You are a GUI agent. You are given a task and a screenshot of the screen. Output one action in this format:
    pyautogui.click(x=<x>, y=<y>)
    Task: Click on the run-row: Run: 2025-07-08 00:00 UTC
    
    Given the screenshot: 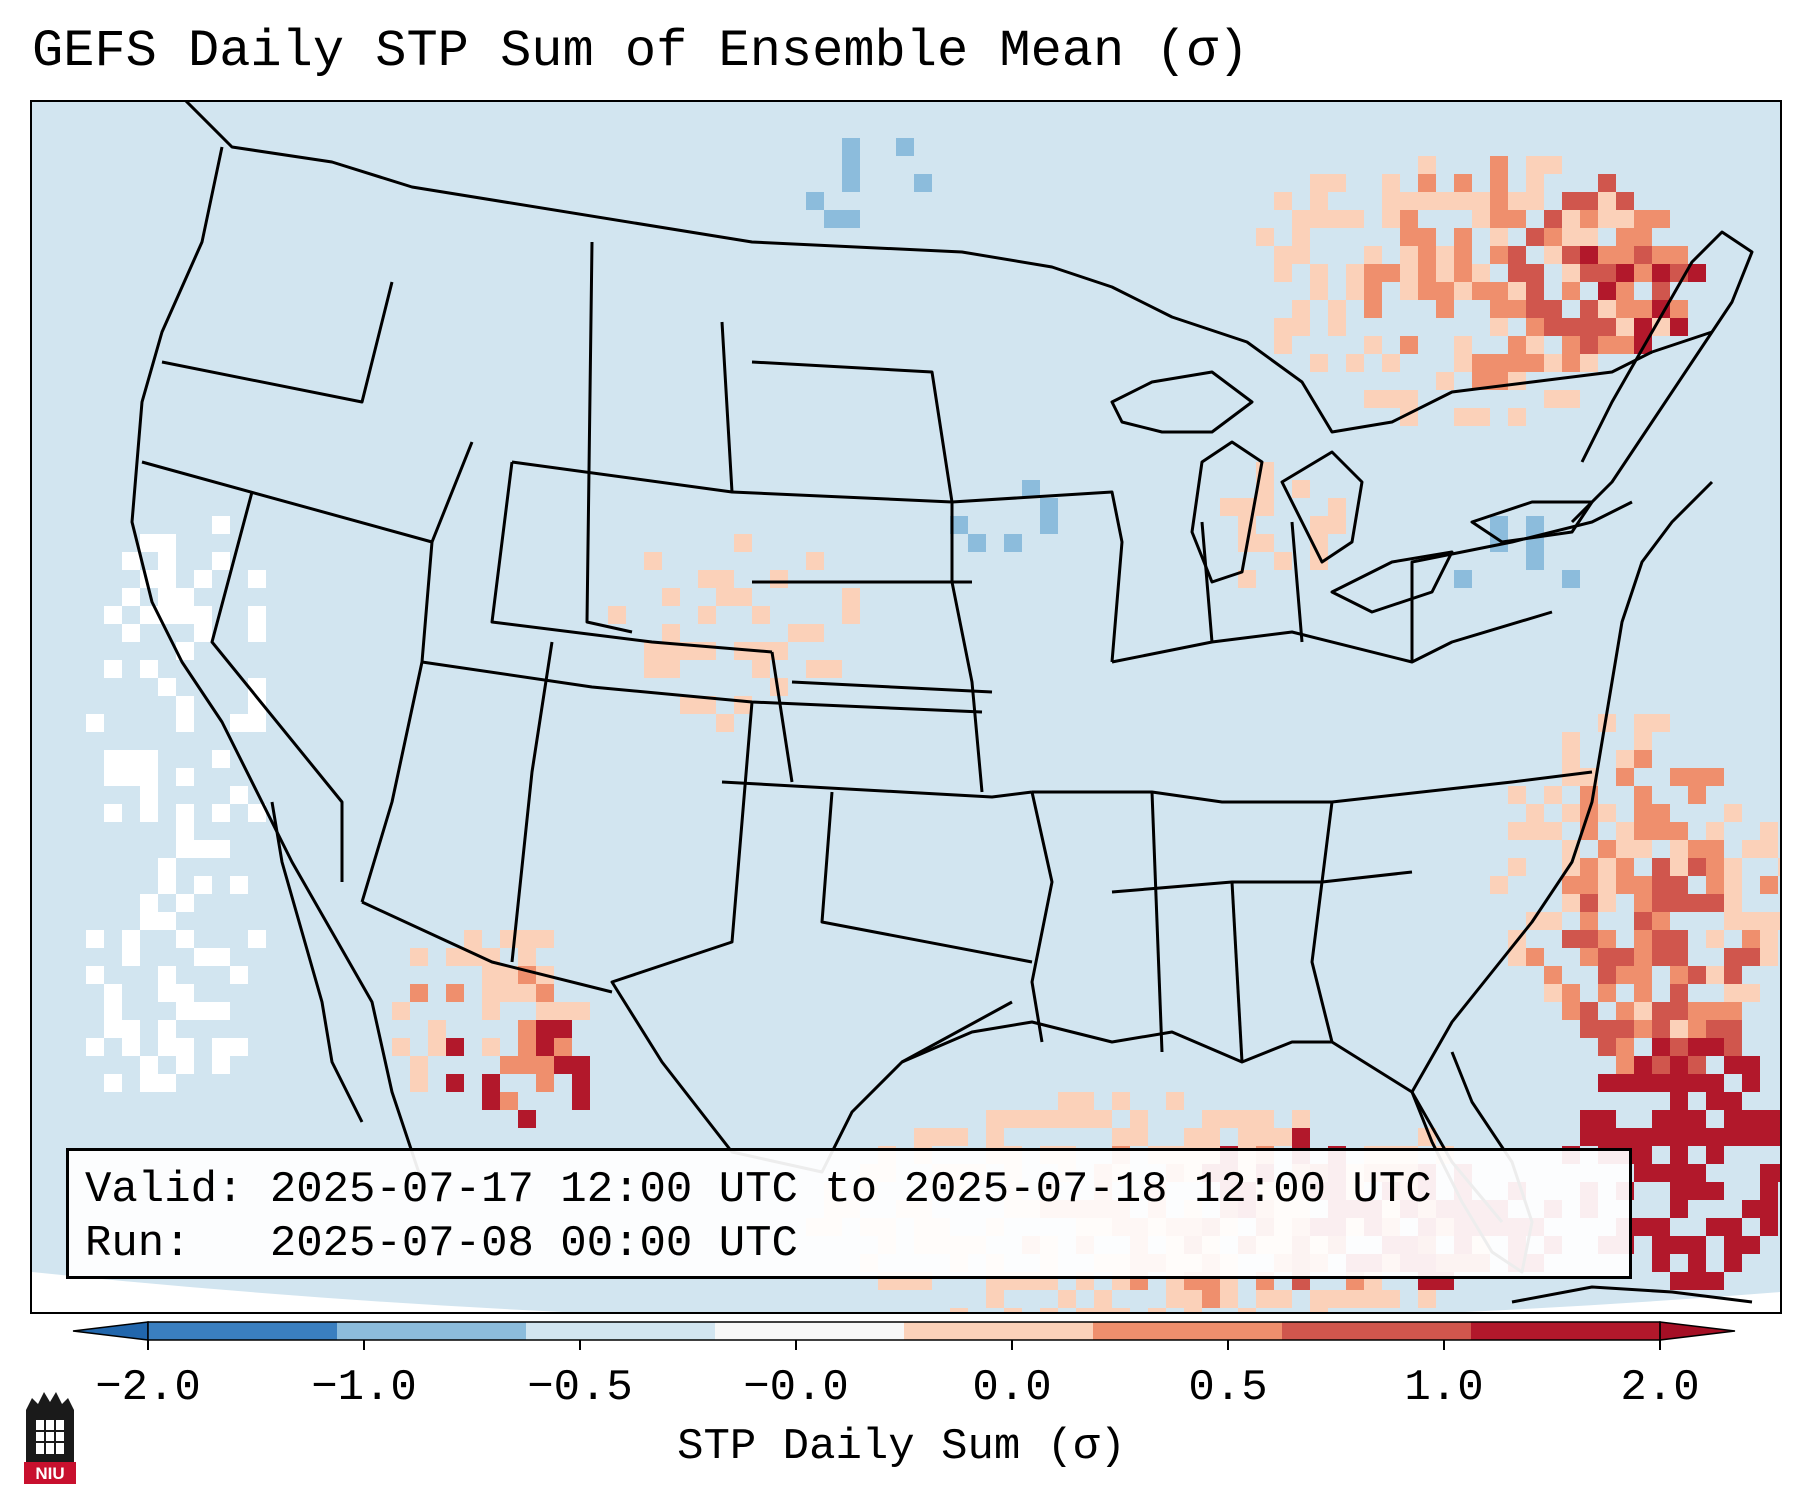 What is the action you would take?
    pyautogui.click(x=857, y=1244)
    